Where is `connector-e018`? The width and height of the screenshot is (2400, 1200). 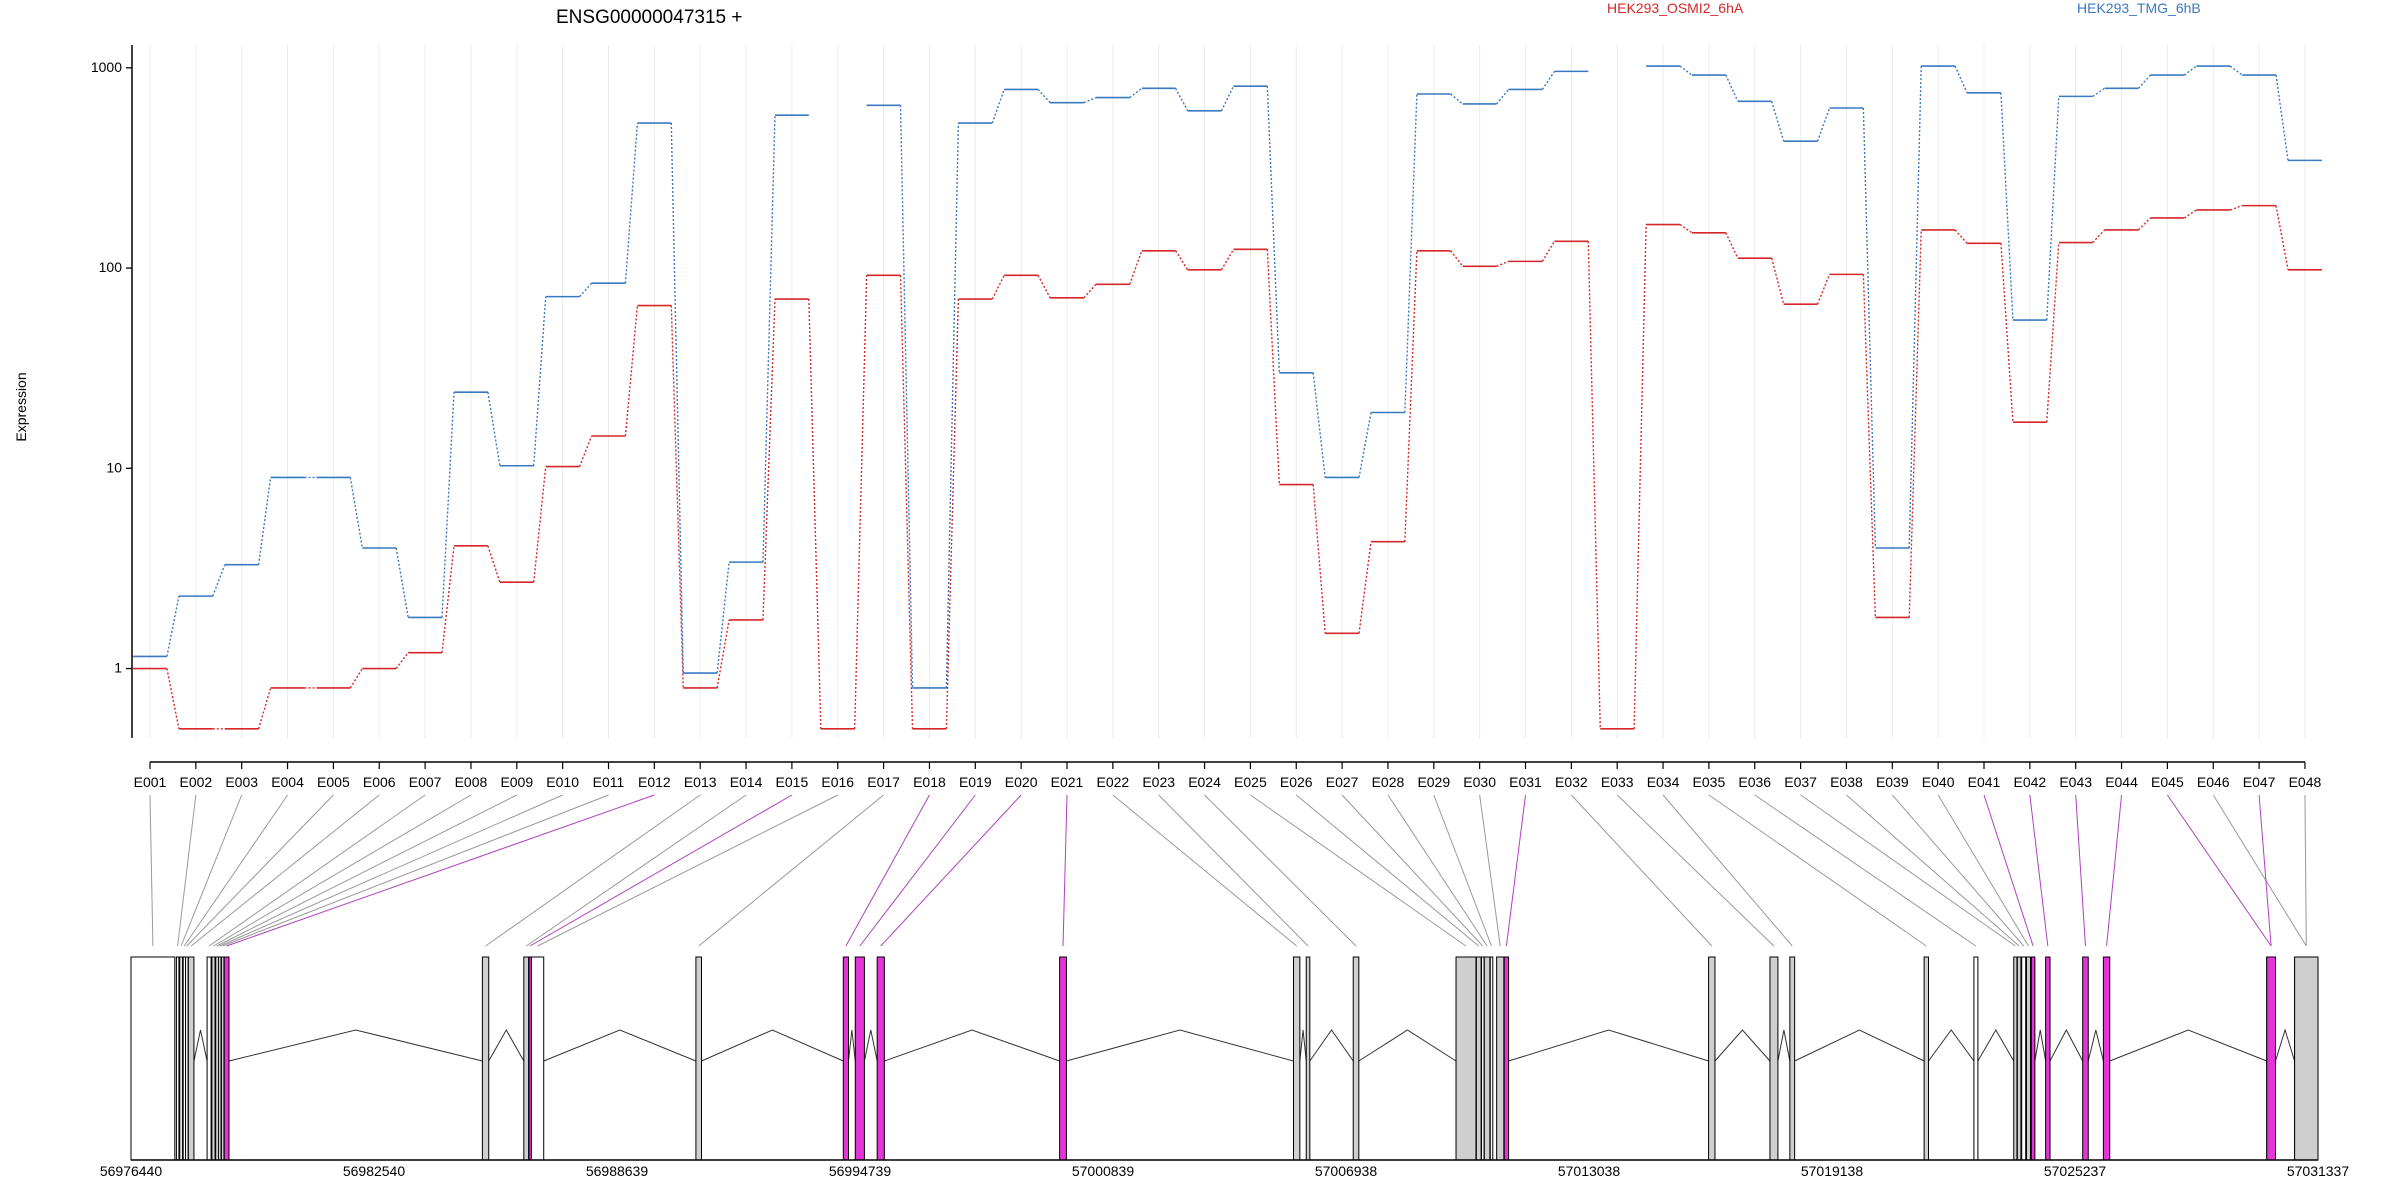 connector-e018 is located at coordinates (887, 870).